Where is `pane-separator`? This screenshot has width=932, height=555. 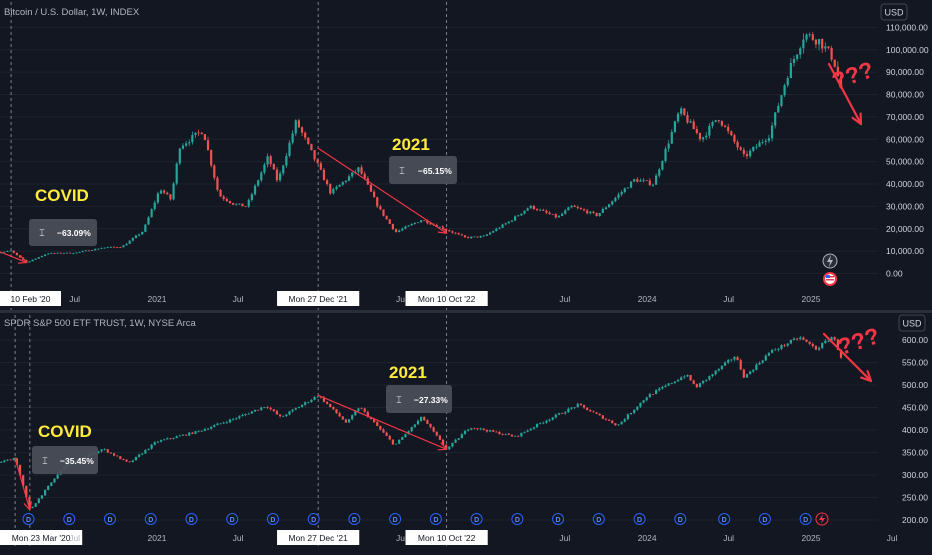
pane-separator is located at coordinates (466, 311).